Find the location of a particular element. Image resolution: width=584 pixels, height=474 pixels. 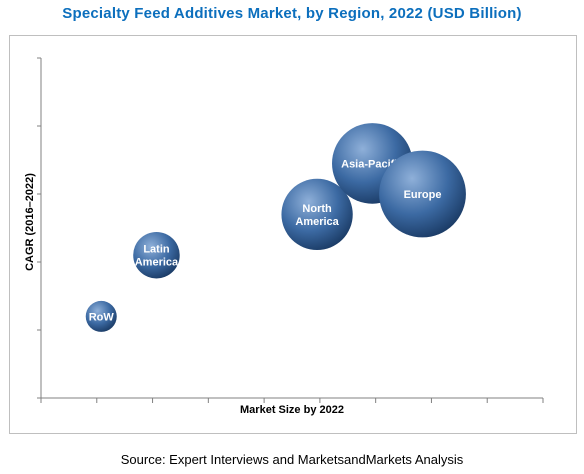

bubble-label: Latin America is located at coordinates (157, 256).